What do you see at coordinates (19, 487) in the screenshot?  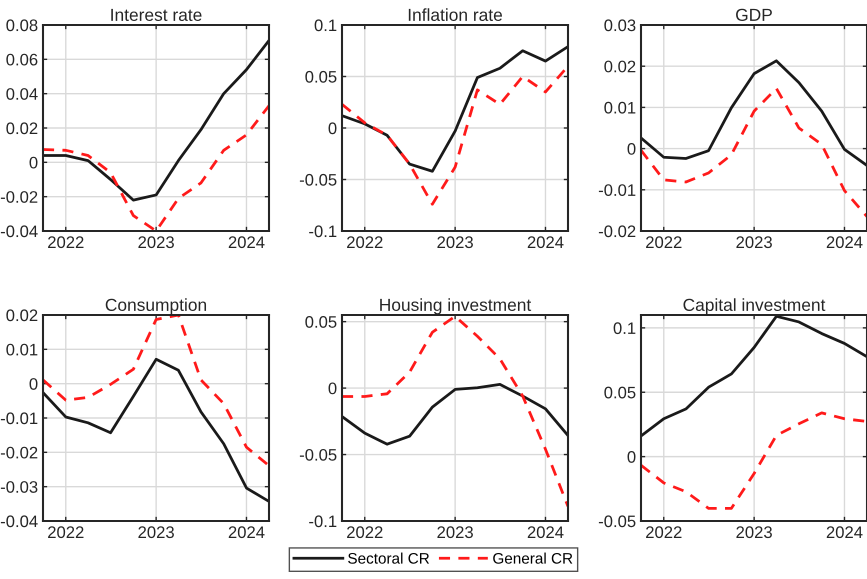 I see `y-tick-label: -0.03` at bounding box center [19, 487].